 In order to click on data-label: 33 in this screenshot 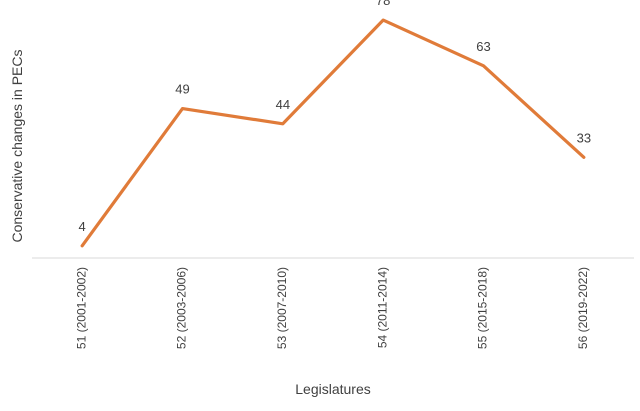, I will do `click(584, 137)`.